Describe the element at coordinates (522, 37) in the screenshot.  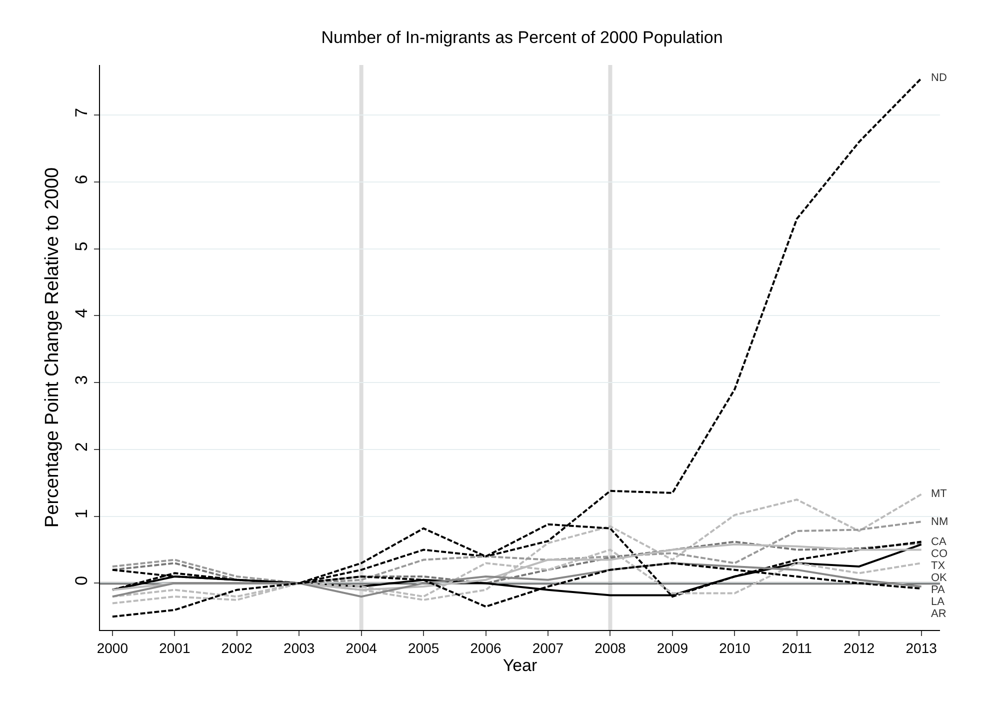
I see `chart-title: Number of In-migrants as Percent of 2000 Population` at that location.